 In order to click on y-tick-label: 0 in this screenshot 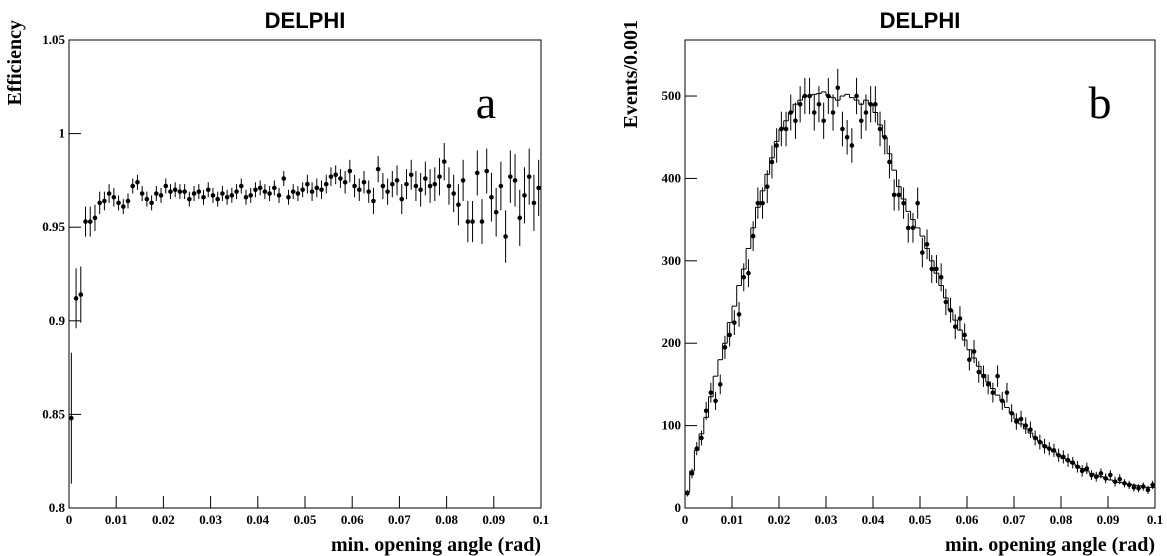, I will do `click(678, 507)`.